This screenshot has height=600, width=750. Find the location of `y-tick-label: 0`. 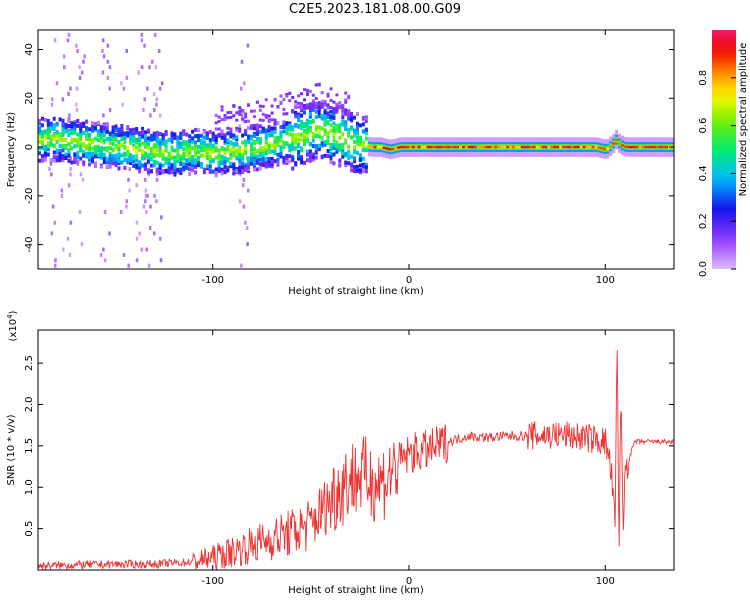

y-tick-label: 0 is located at coordinates (29, 147).